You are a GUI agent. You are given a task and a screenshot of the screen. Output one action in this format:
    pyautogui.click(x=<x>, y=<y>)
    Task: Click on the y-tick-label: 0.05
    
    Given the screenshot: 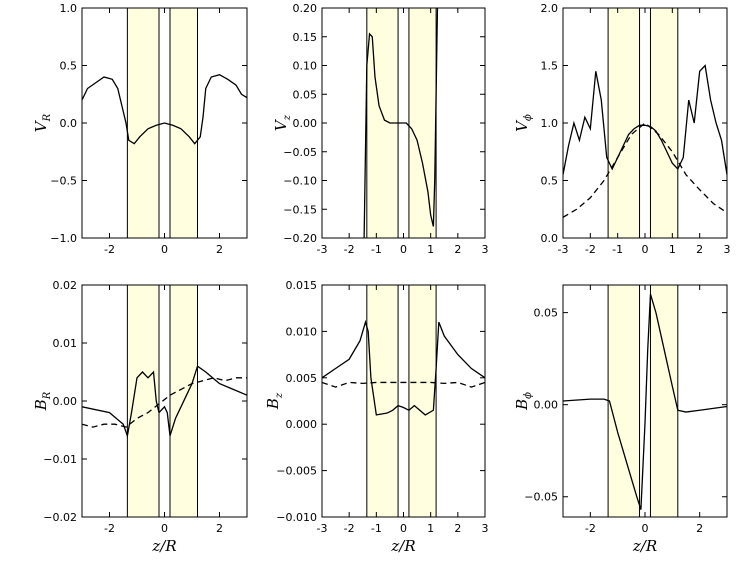 What is the action you would take?
    pyautogui.click(x=305, y=94)
    